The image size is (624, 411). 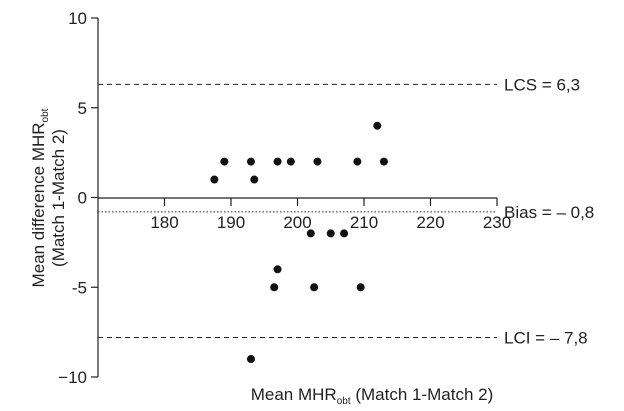 What do you see at coordinates (231, 222) in the screenshot?
I see `x-tick-label: 190` at bounding box center [231, 222].